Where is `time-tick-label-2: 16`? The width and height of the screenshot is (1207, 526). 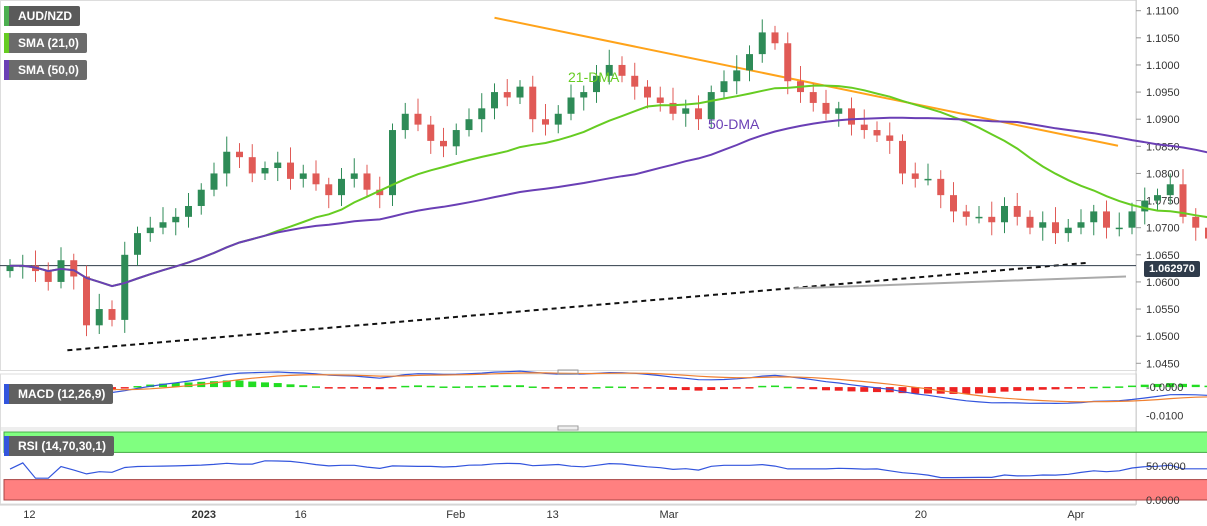
time-tick-label-2: 16 is located at coordinates (301, 515).